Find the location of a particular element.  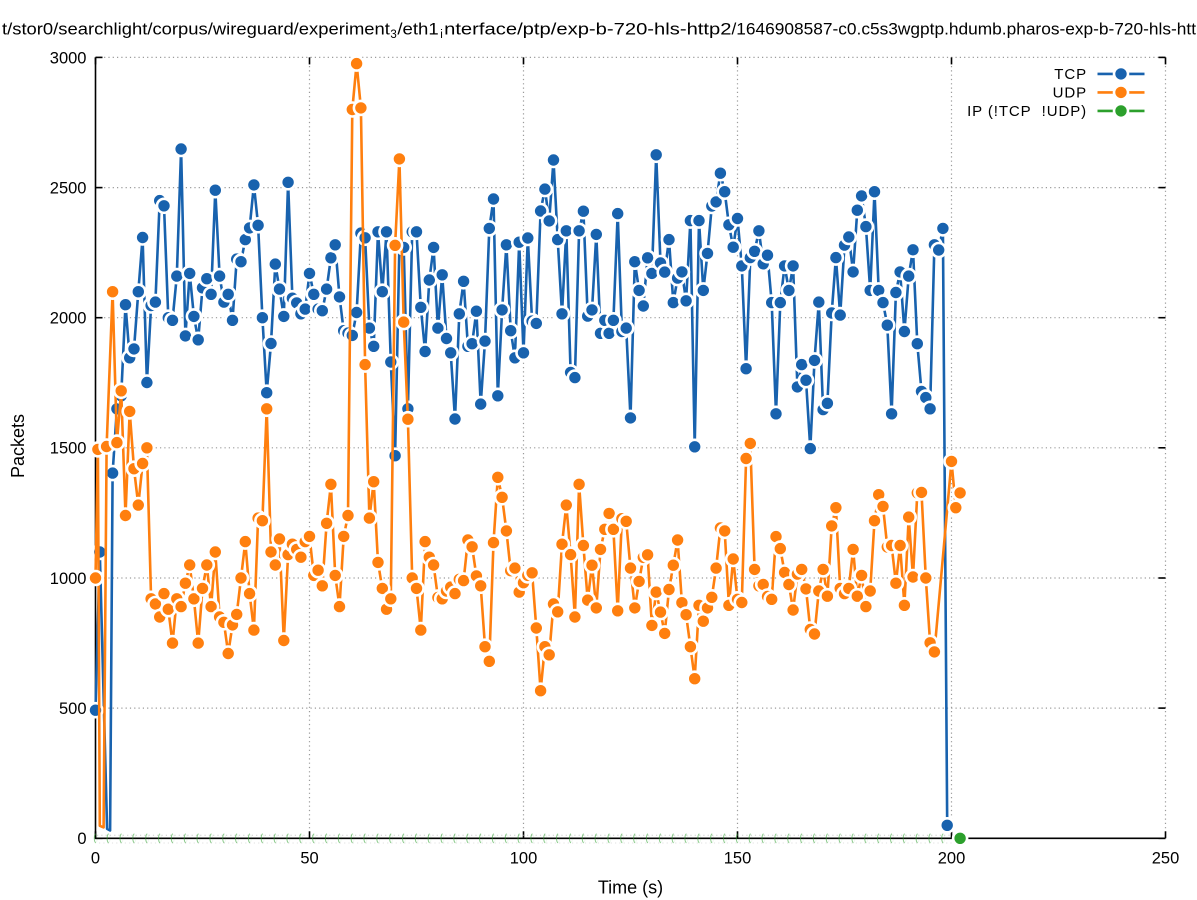

svg-text: 2500 is located at coordinates (68, 189).